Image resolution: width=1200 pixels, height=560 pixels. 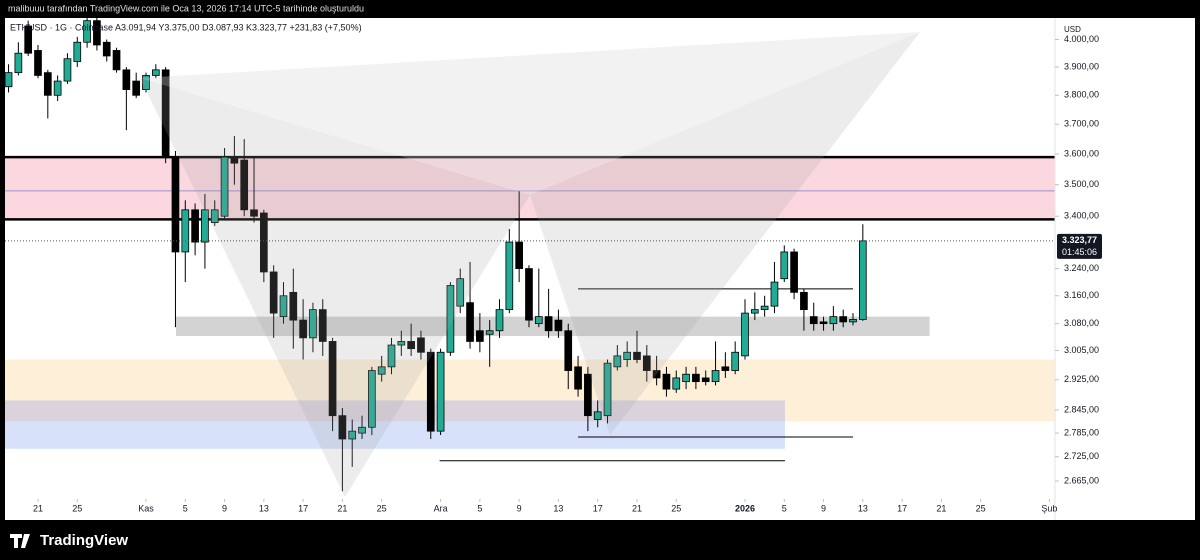 What do you see at coordinates (1081, 409) in the screenshot?
I see `y-tick-label: 2.845,00` at bounding box center [1081, 409].